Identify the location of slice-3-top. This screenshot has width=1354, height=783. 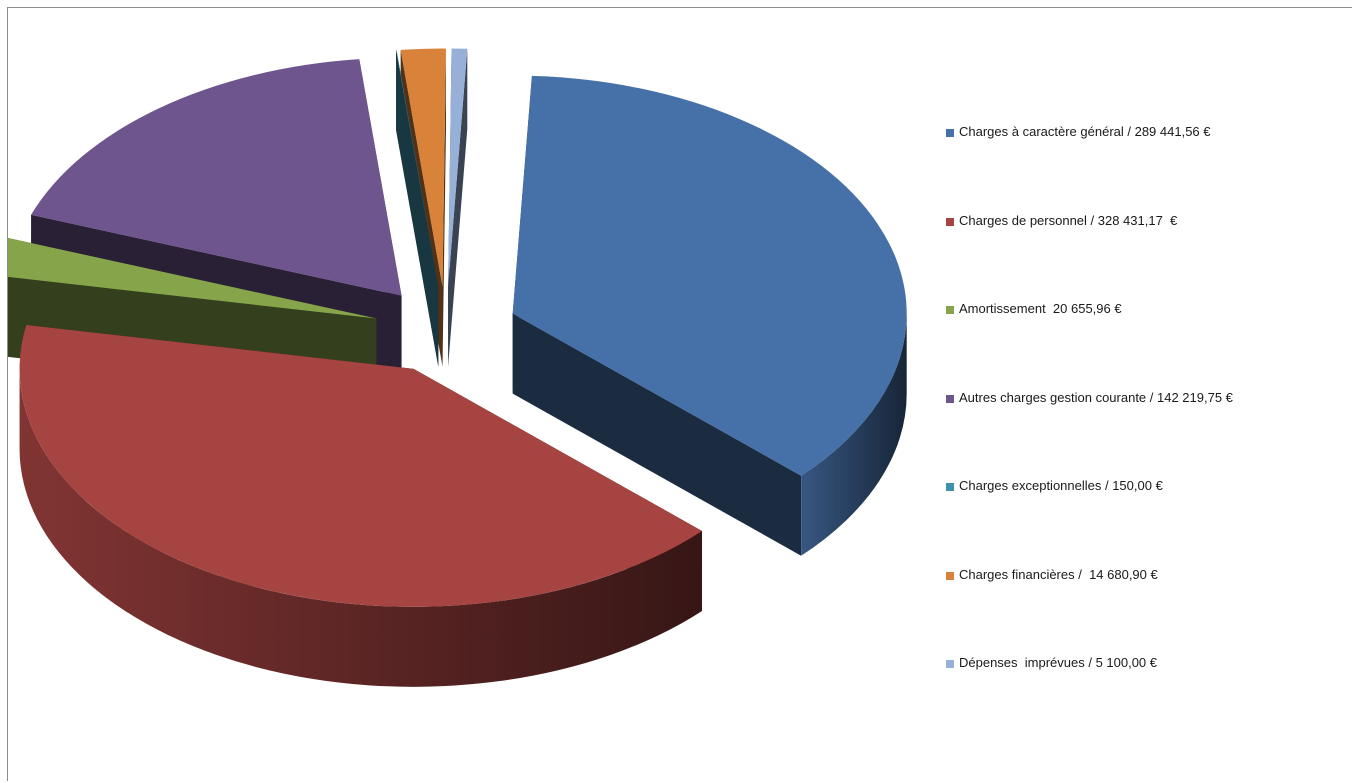
(192, 278).